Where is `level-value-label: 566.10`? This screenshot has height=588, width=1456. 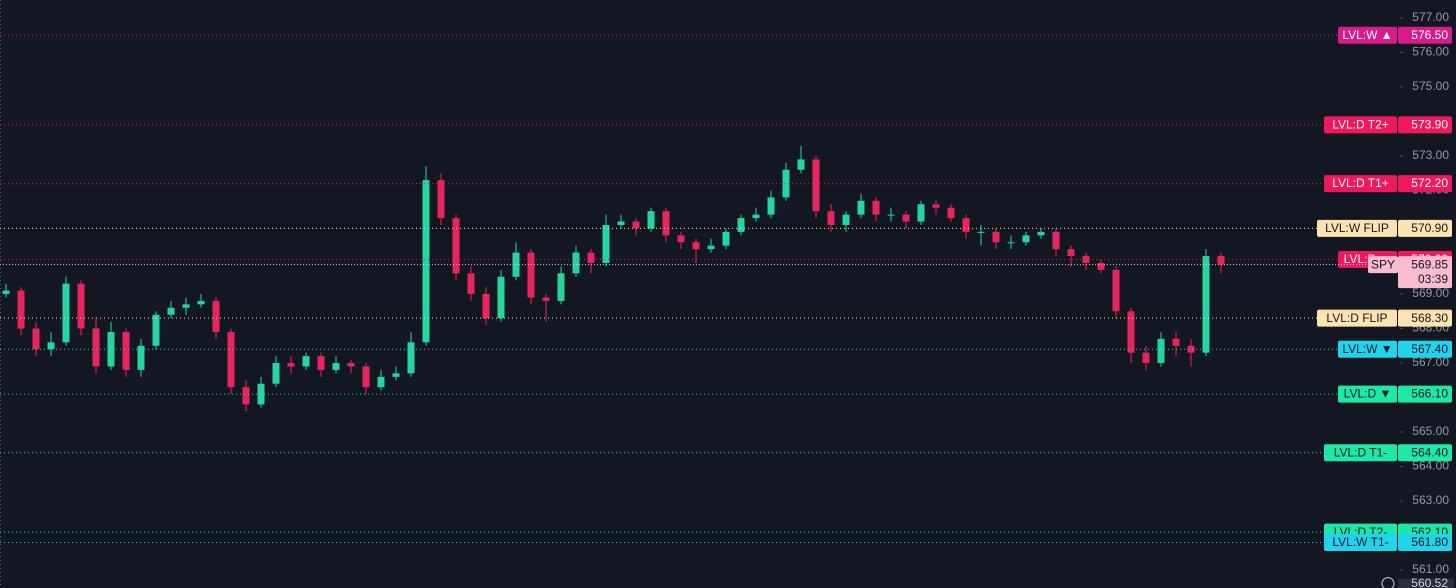 level-value-label: 566.10 is located at coordinates (1429, 394).